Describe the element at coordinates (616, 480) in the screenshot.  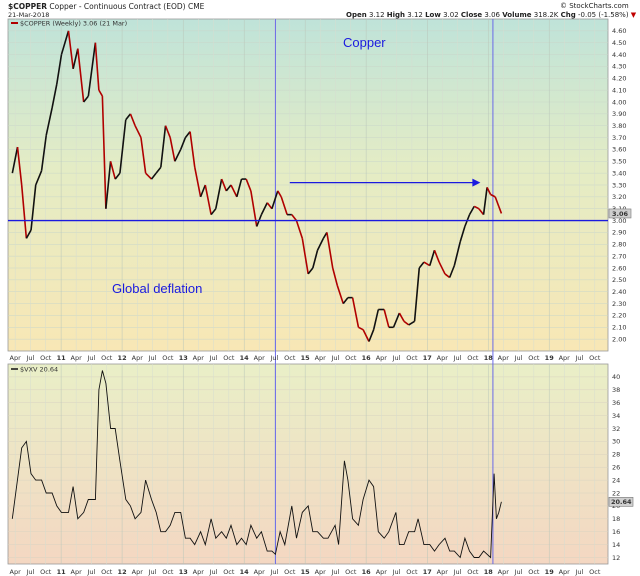
I see `vix-y-tick: 24` at that location.